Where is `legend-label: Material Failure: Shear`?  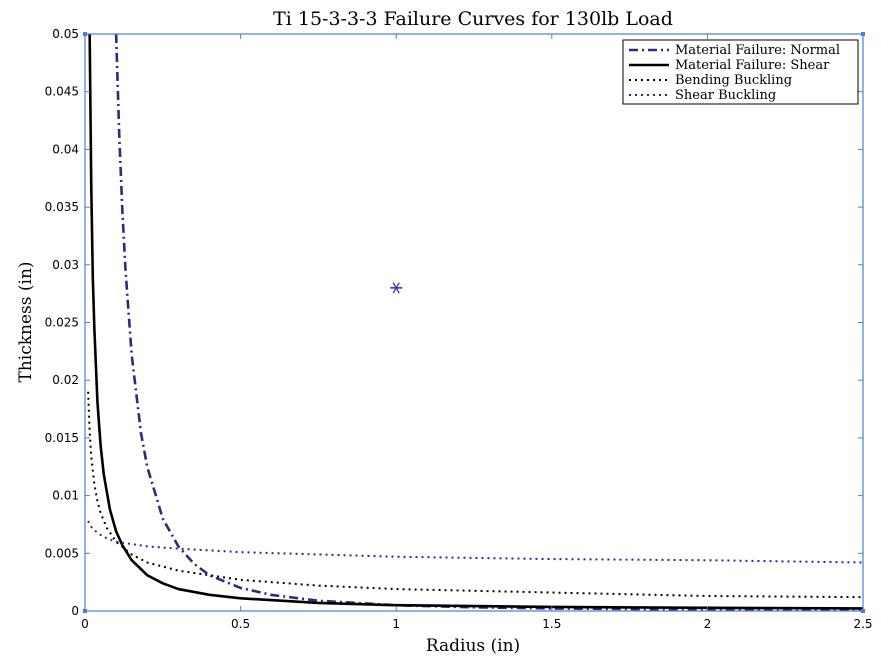 legend-label: Material Failure: Shear is located at coordinates (752, 65).